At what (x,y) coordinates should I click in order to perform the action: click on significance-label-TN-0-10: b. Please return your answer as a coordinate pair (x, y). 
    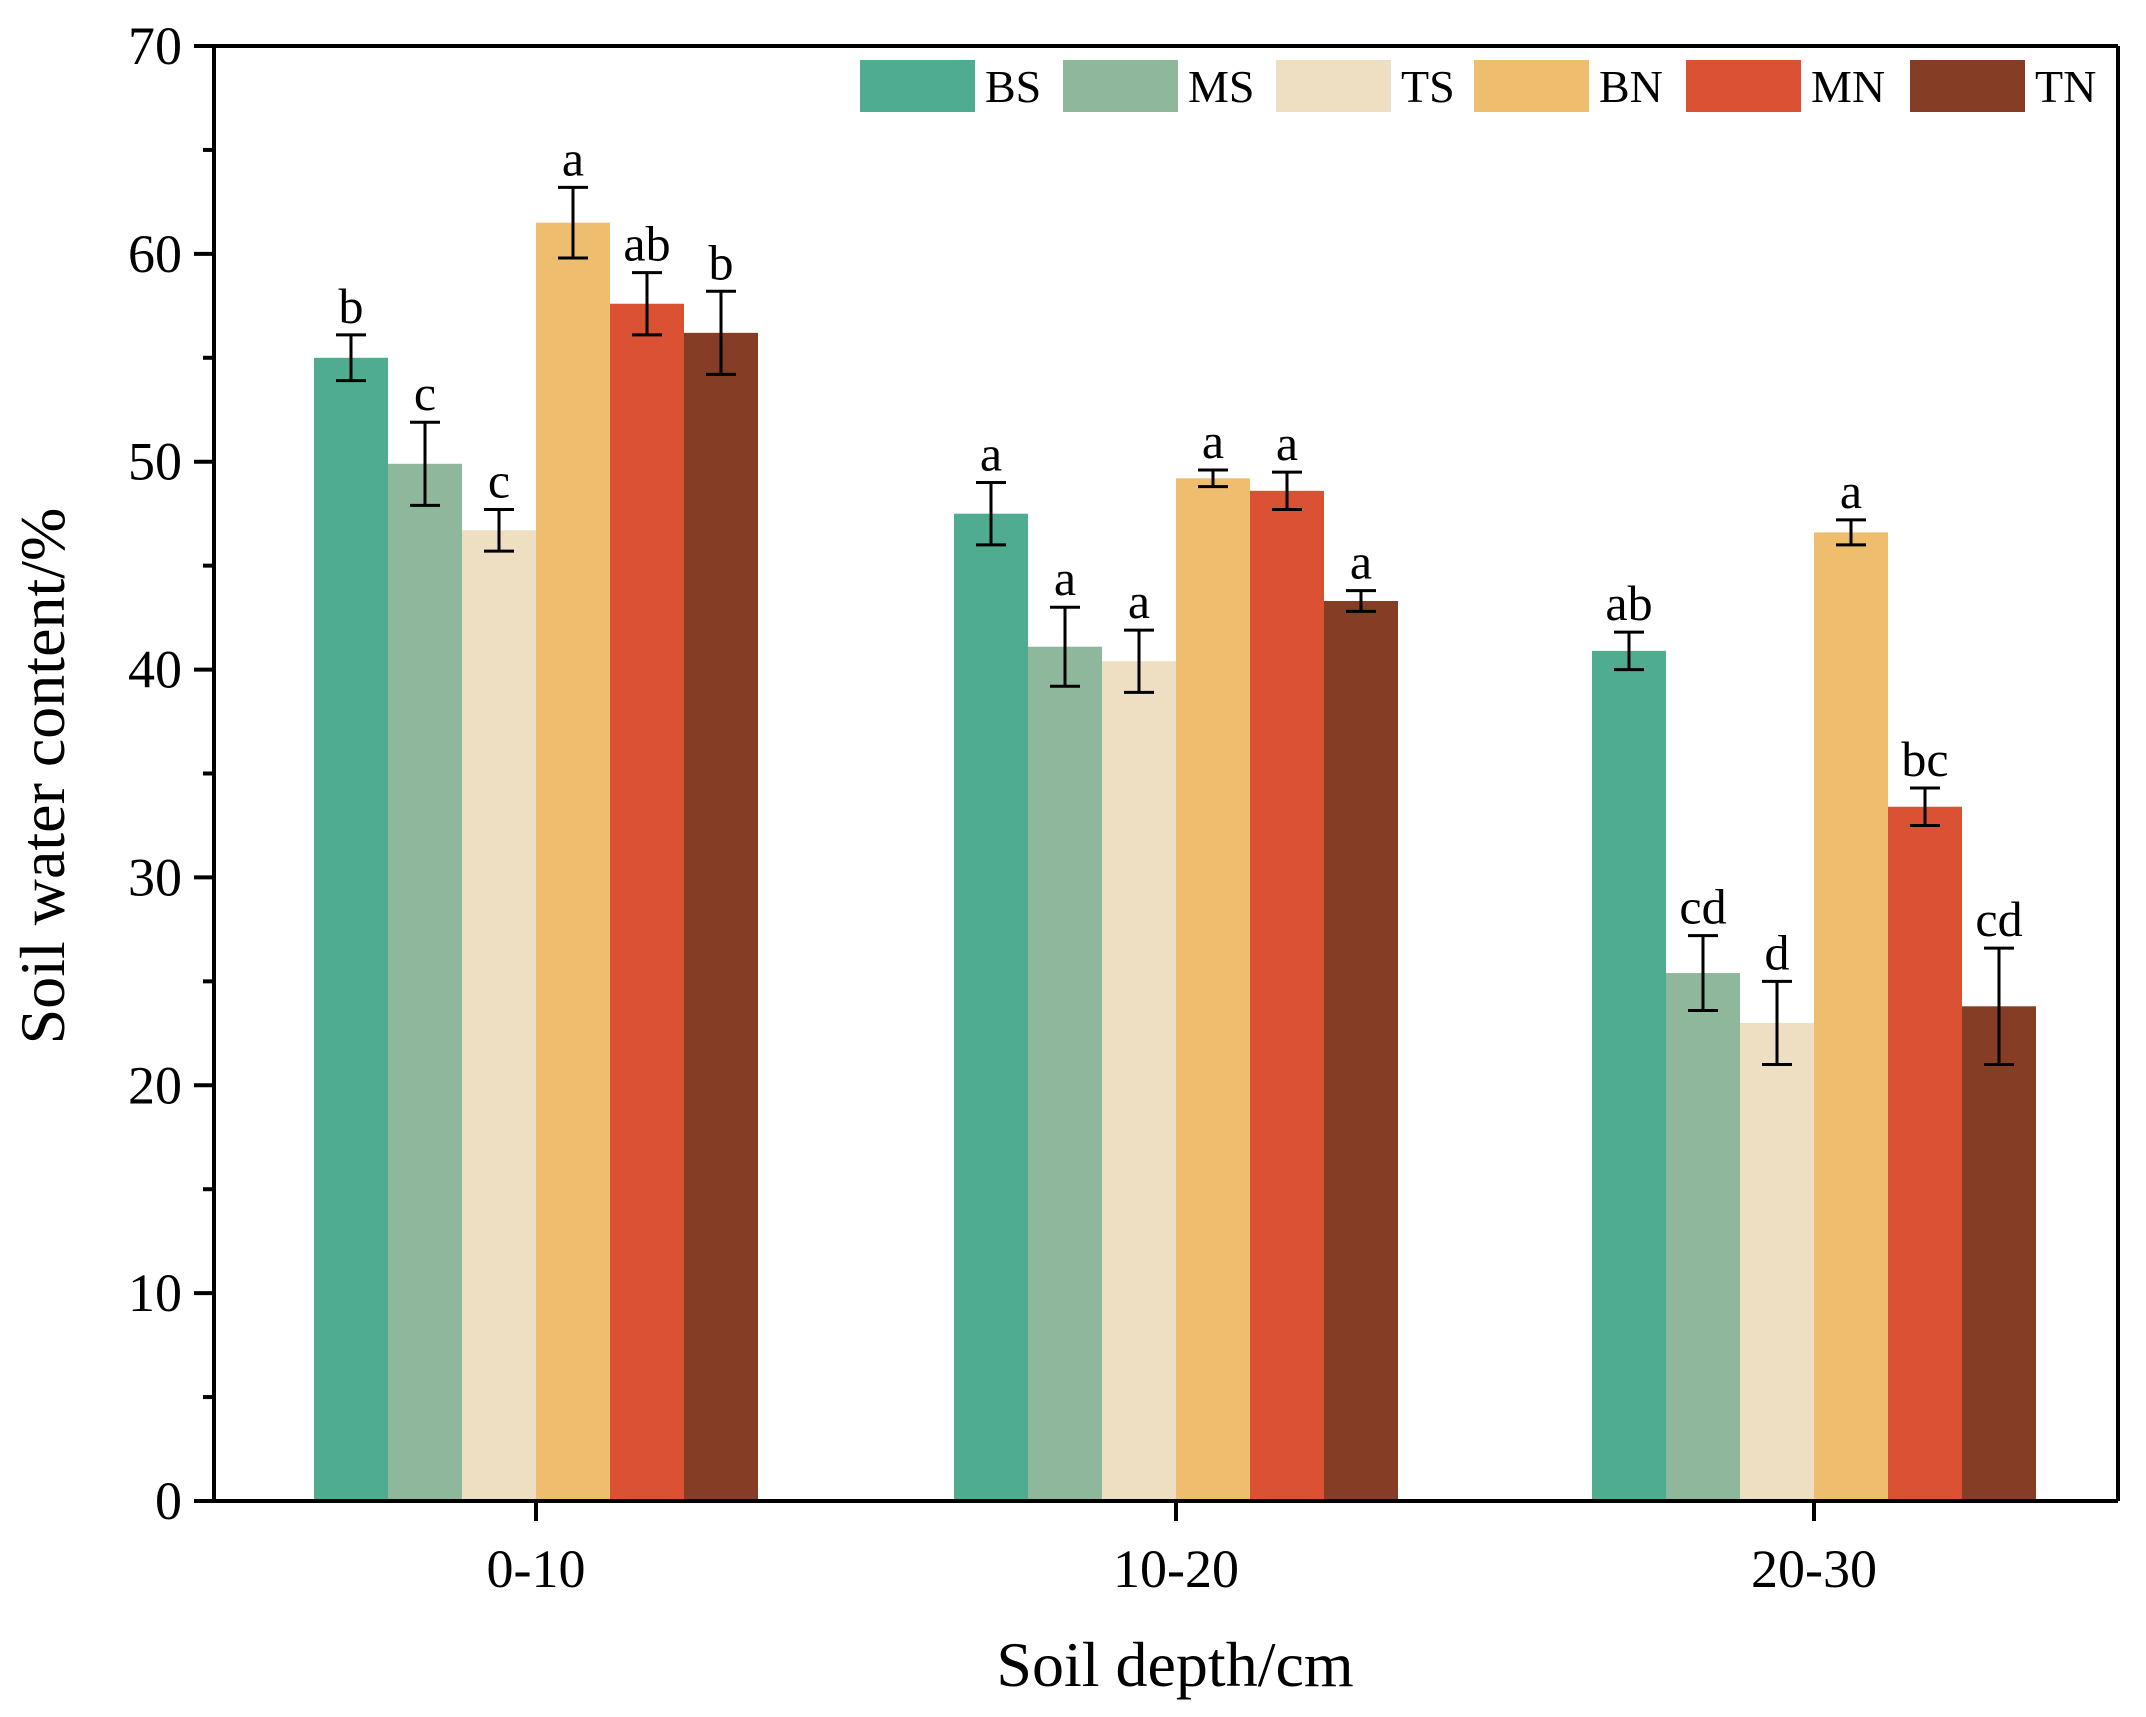
    Looking at the image, I should click on (721, 262).